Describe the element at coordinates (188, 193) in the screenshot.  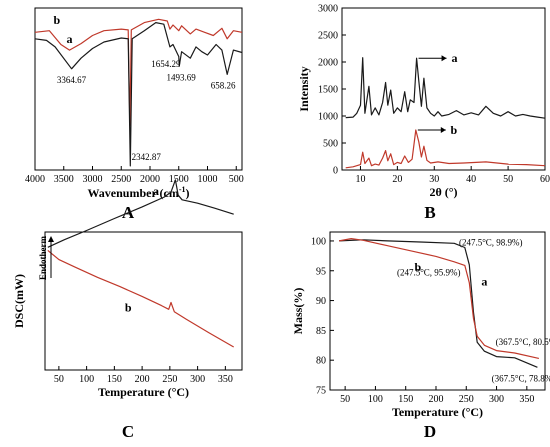
I see `panel-a-xlabel-close: )` at that location.